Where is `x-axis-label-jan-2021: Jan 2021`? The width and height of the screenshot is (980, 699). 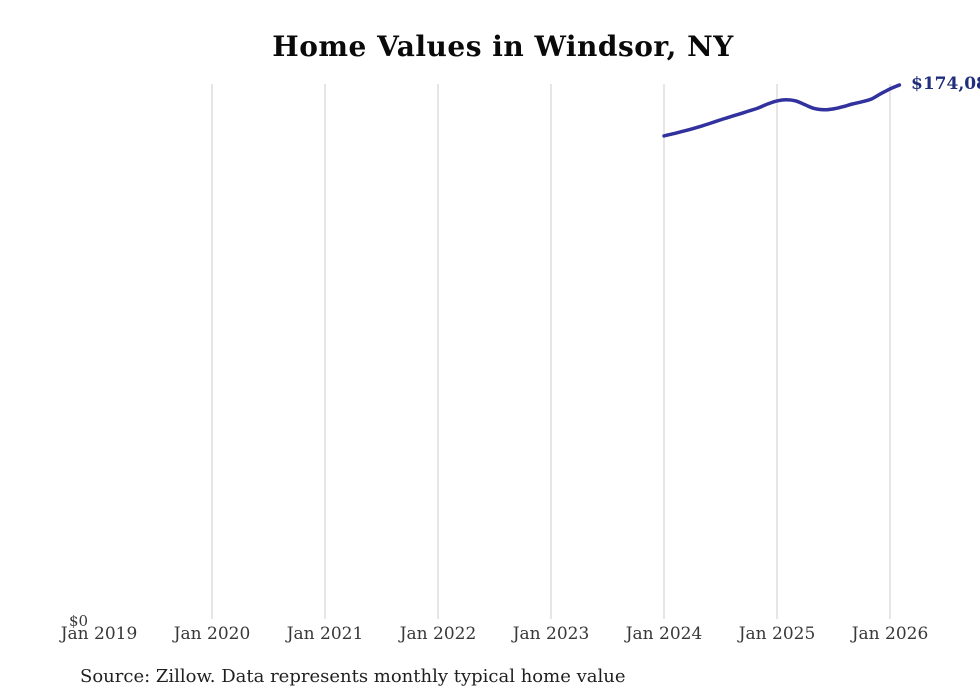 x-axis-label-jan-2021: Jan 2021 is located at coordinates (325, 634).